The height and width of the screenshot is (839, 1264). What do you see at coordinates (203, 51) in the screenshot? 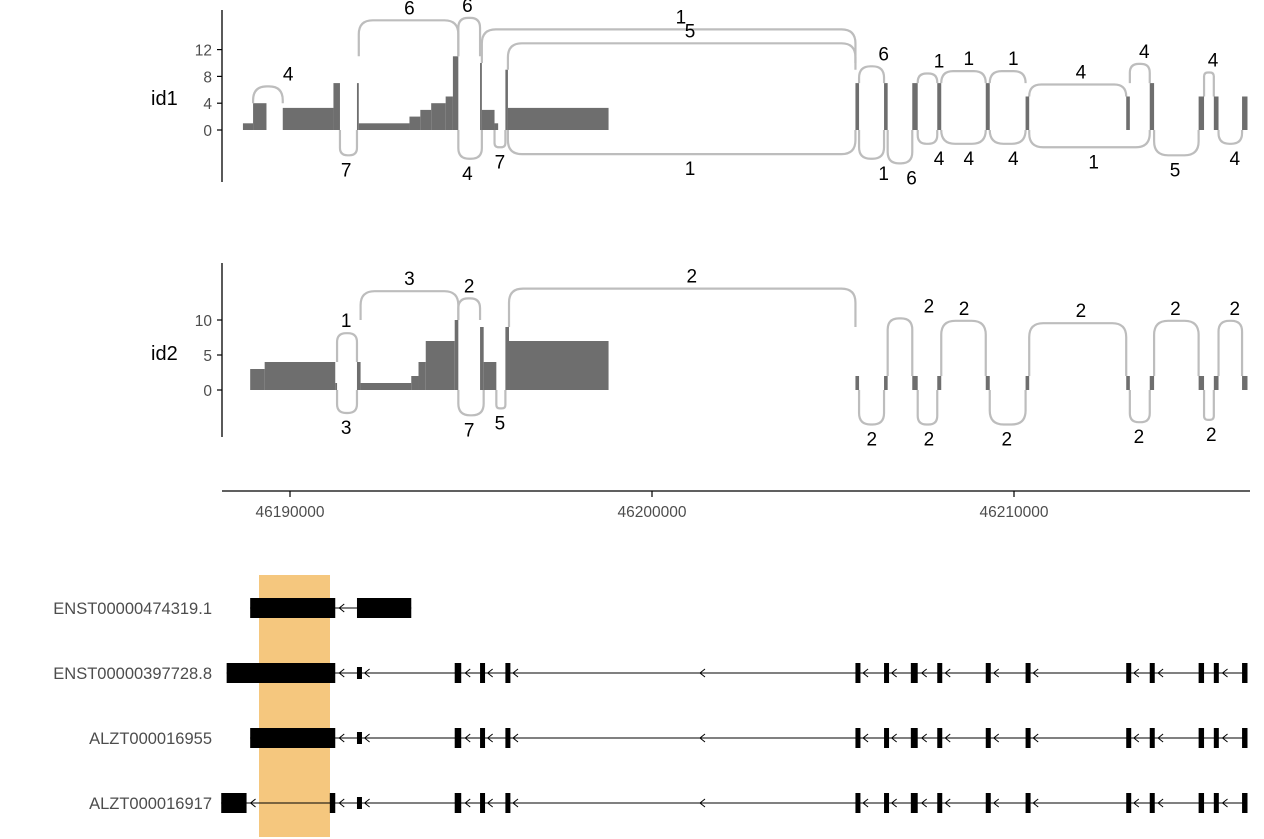
I see `y-tick-label: 12` at bounding box center [203, 51].